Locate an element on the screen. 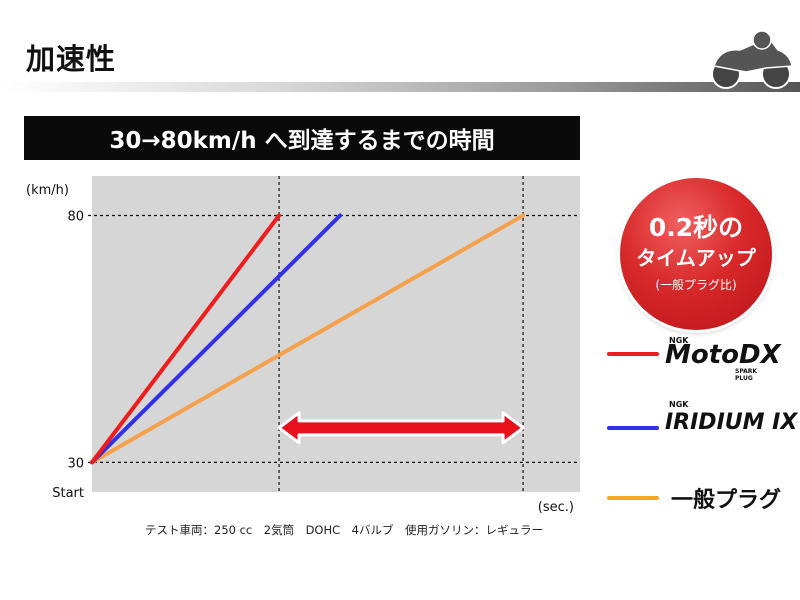 The height and width of the screenshot is (600, 800). y-axis-label: (km/h) is located at coordinates (47, 190).